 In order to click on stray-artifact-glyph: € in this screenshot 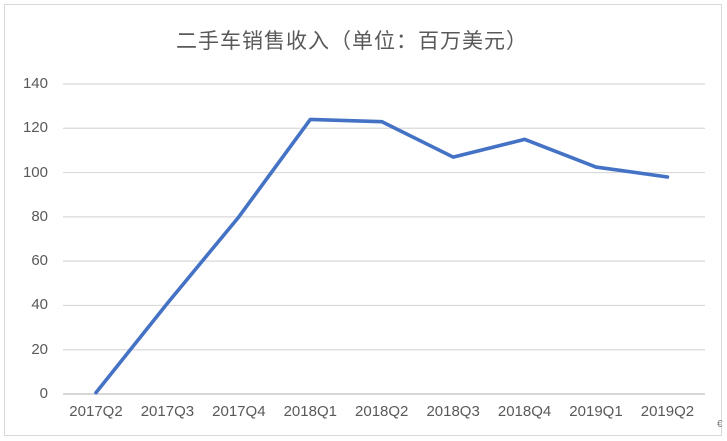, I will do `click(720, 424)`.